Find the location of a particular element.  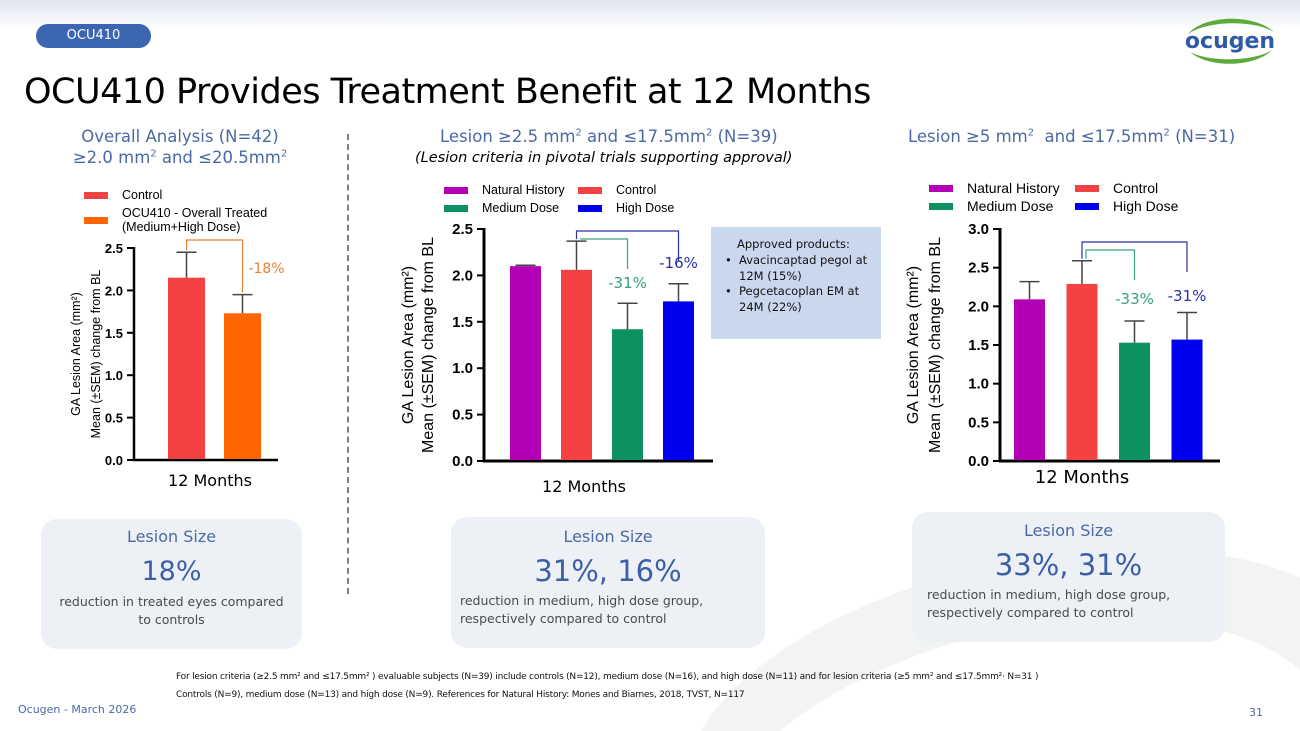

section-tag: OCU410 is located at coordinates (93, 36).